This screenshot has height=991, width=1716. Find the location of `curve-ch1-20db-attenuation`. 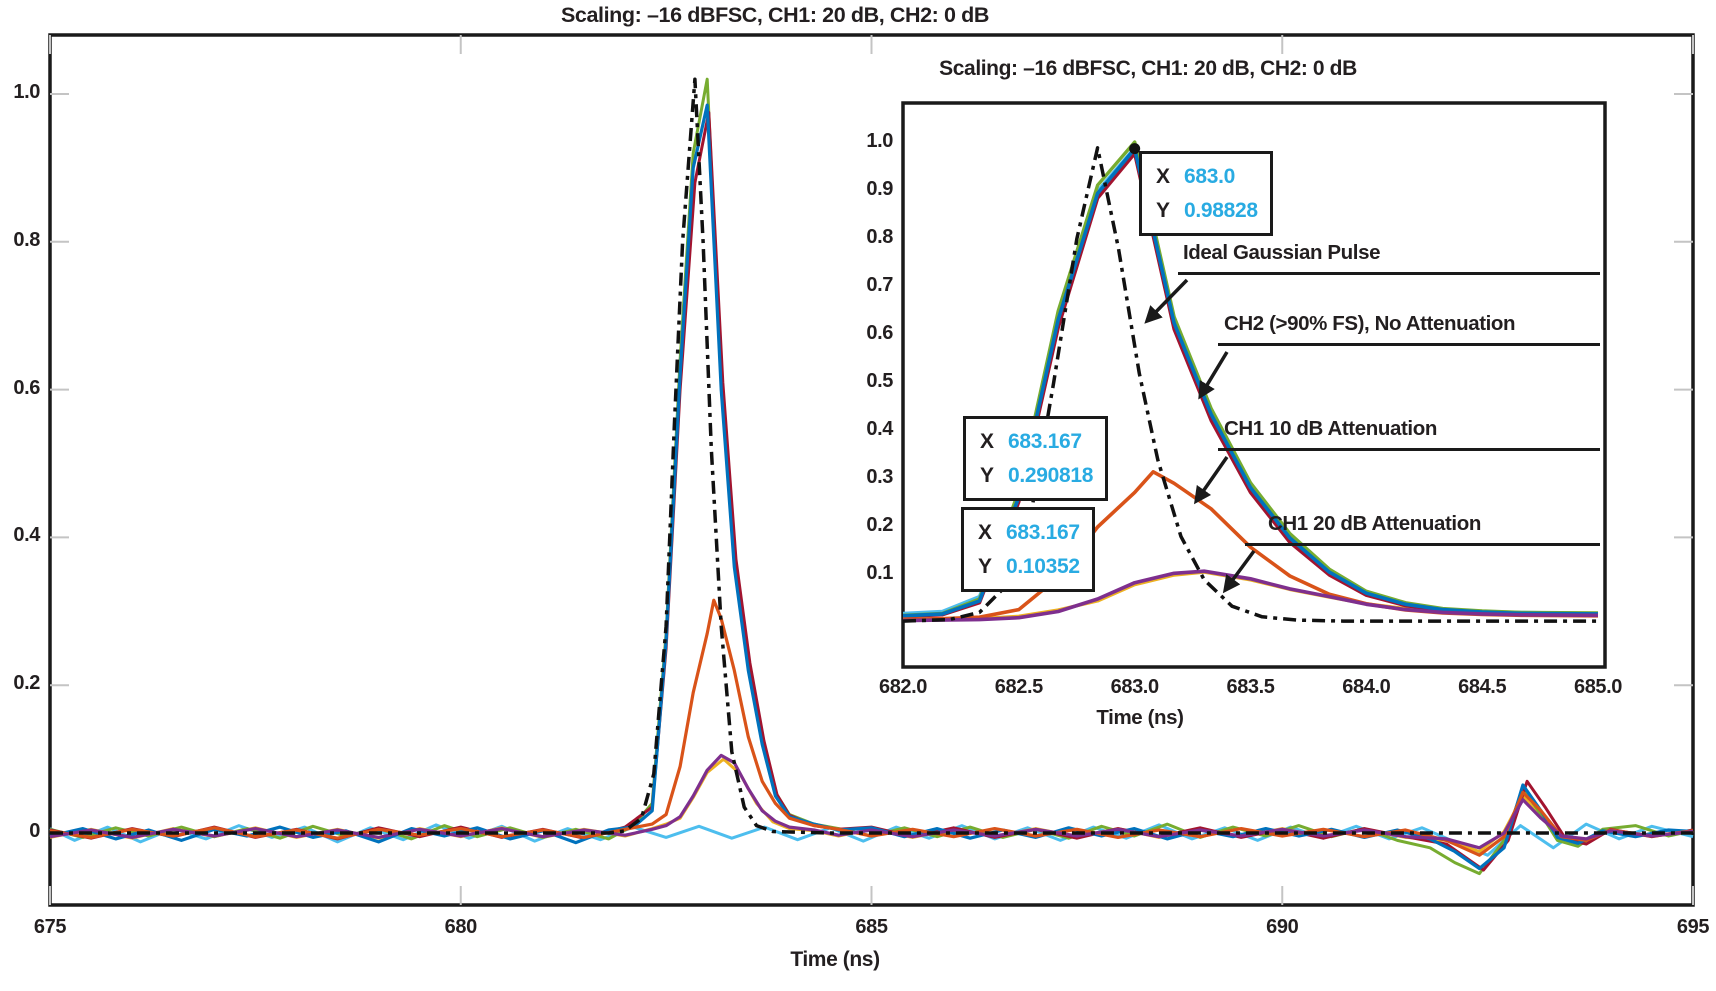

curve-ch1-20db-attenuation is located at coordinates (1251, 596).